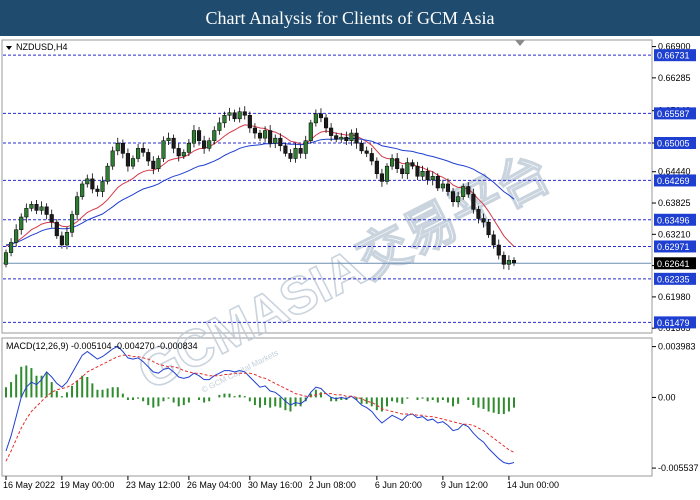 This screenshot has width=700, height=500. I want to click on chart-shift-marker-icon, so click(520, 43).